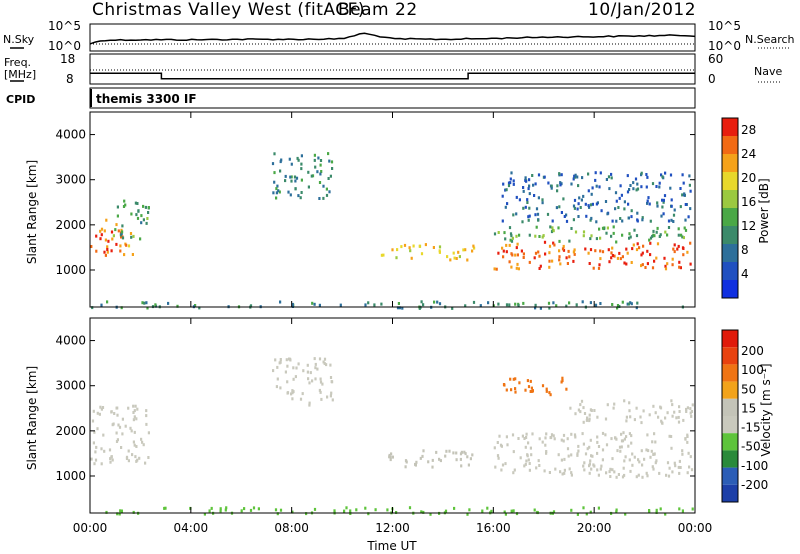 This screenshot has height=554, width=800. What do you see at coordinates (738, 208) in the screenshot?
I see `power-colorbar: 4 8 12 16 20 24 28` at bounding box center [738, 208].